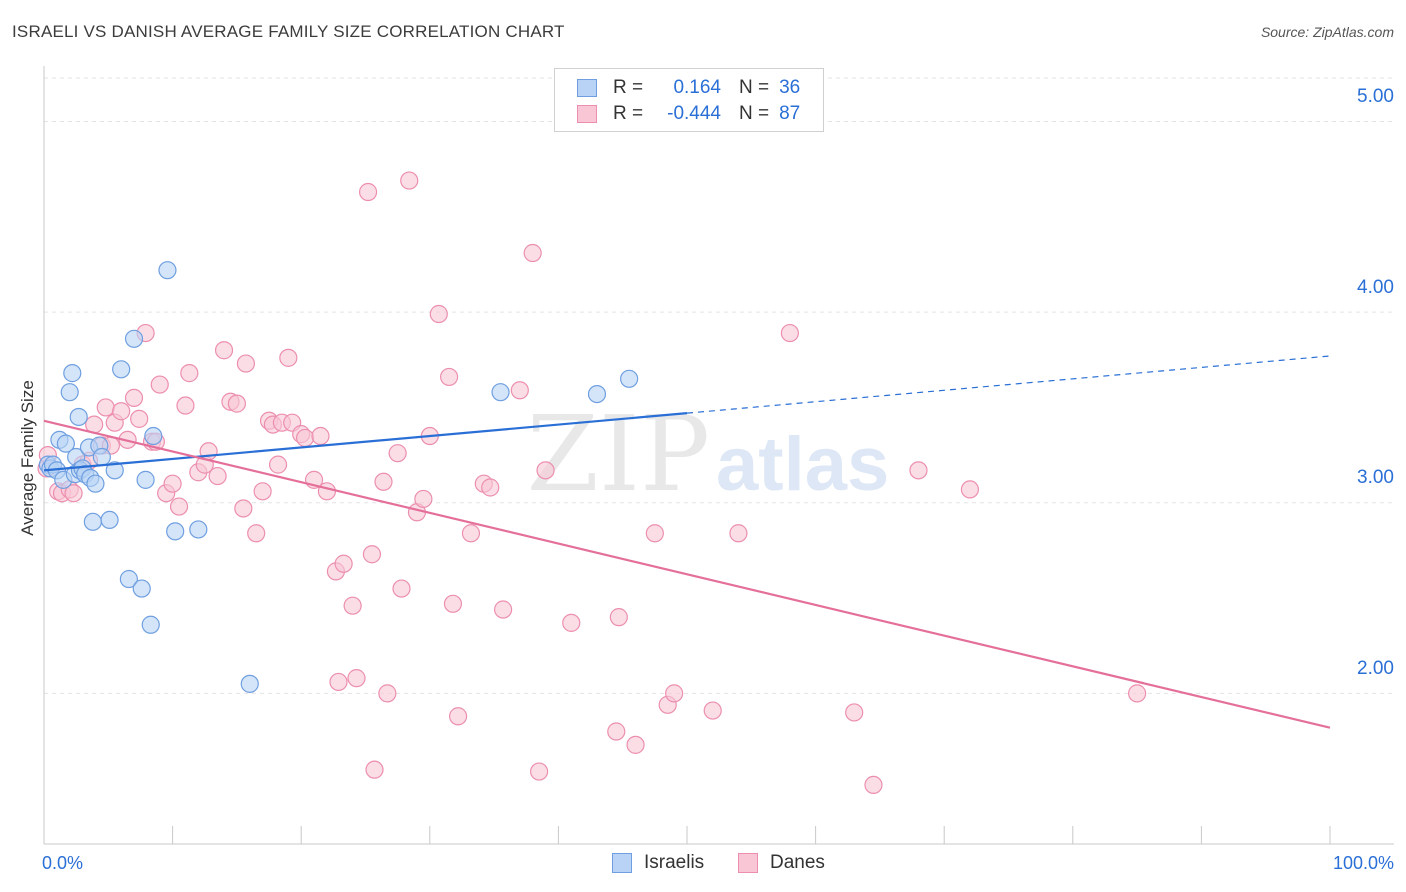 This screenshot has height=892, width=1406. What do you see at coordinates (1375, 668) in the screenshot?
I see `y-tick-label-2: 2.00` at bounding box center [1375, 668].